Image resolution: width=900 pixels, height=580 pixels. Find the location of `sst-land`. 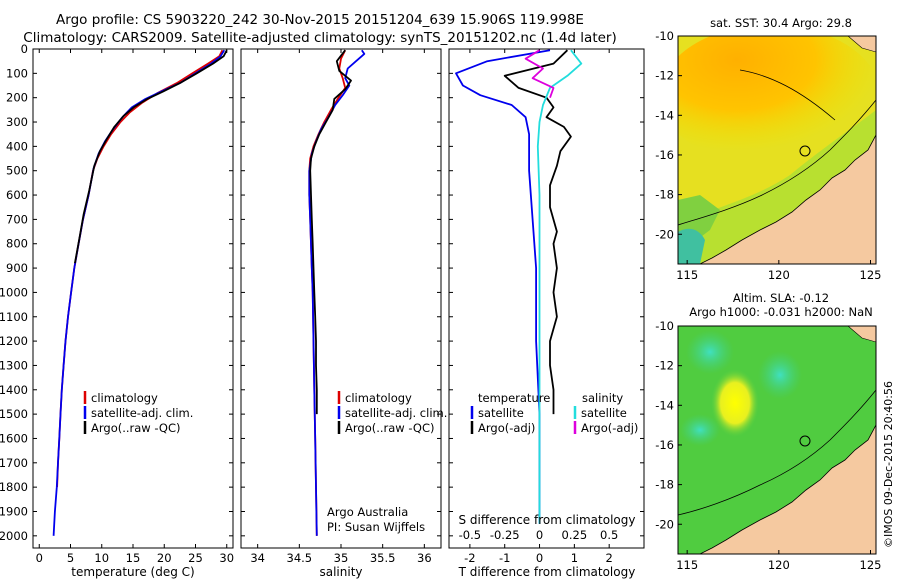

sst-land is located at coordinates (787, 199).